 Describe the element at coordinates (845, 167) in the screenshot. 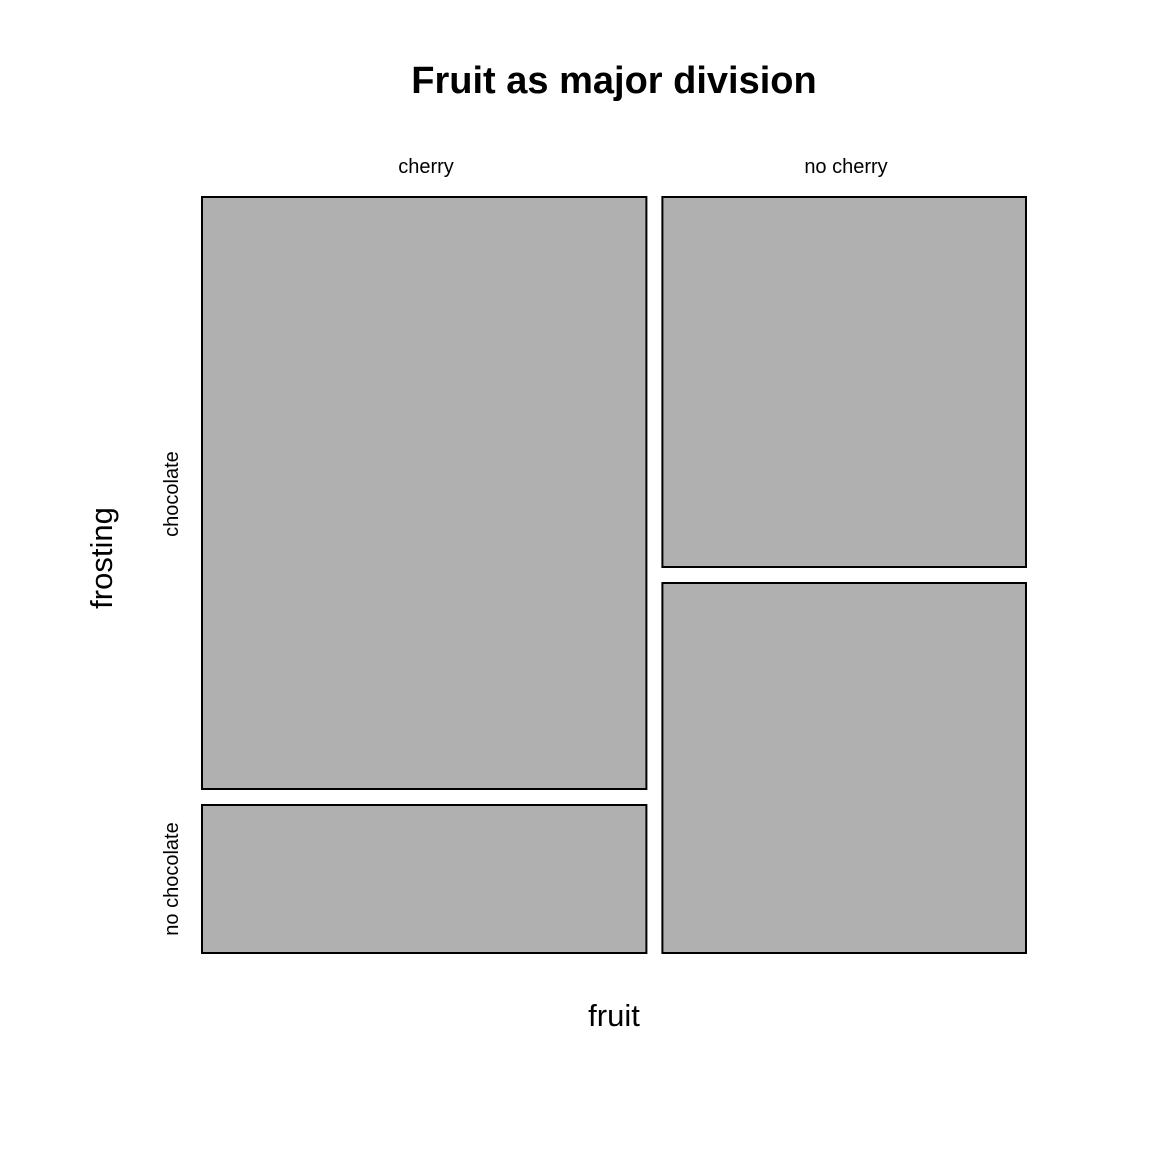

I see `x-level-label-no-cherry: no cherry` at that location.